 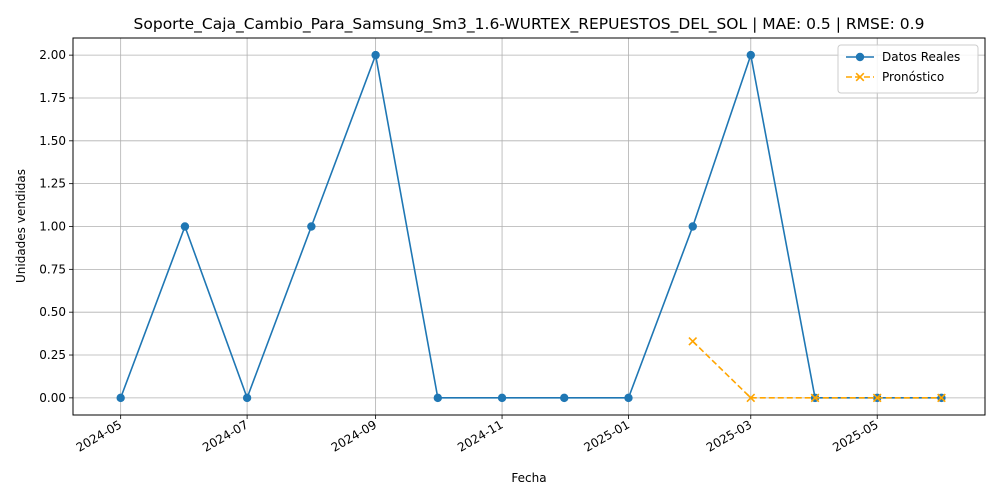 I want to click on legend-entry: Datos Reales, so click(x=903, y=57).